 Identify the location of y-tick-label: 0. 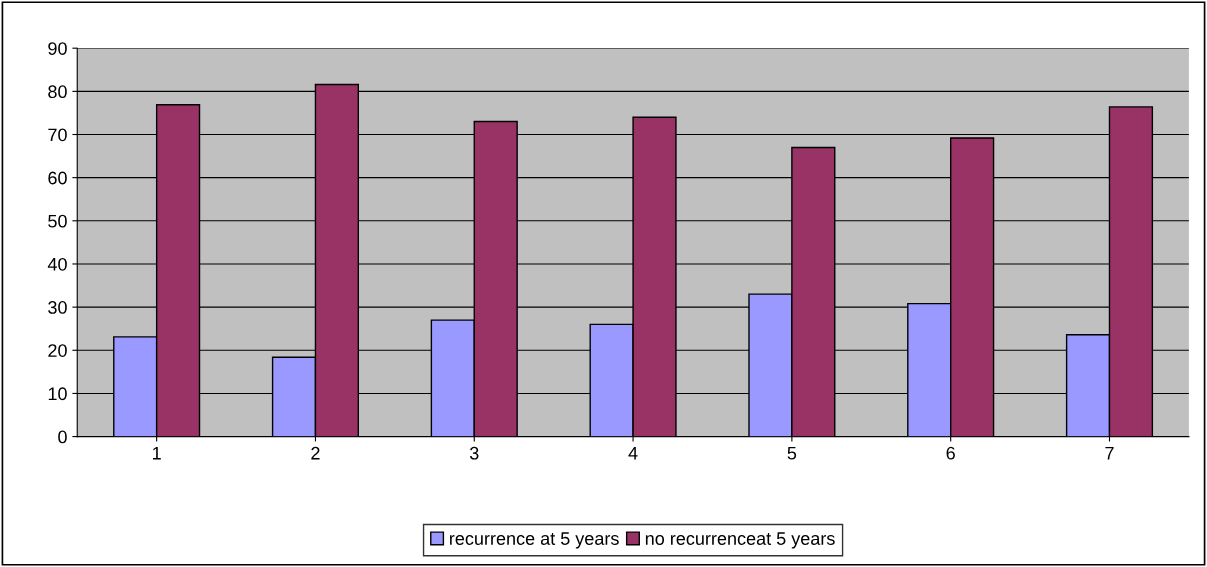
(62, 437).